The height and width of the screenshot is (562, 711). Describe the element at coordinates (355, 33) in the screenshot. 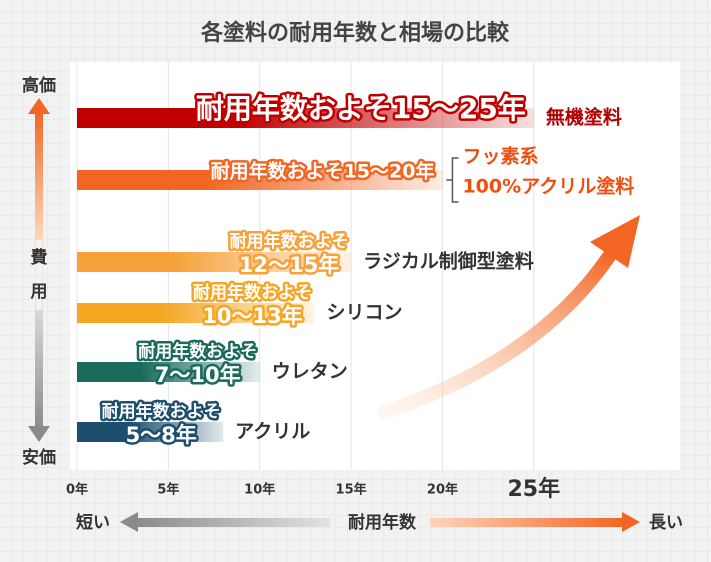

I see `chart-title: 各塗料の耐用年数と相場の比較` at that location.